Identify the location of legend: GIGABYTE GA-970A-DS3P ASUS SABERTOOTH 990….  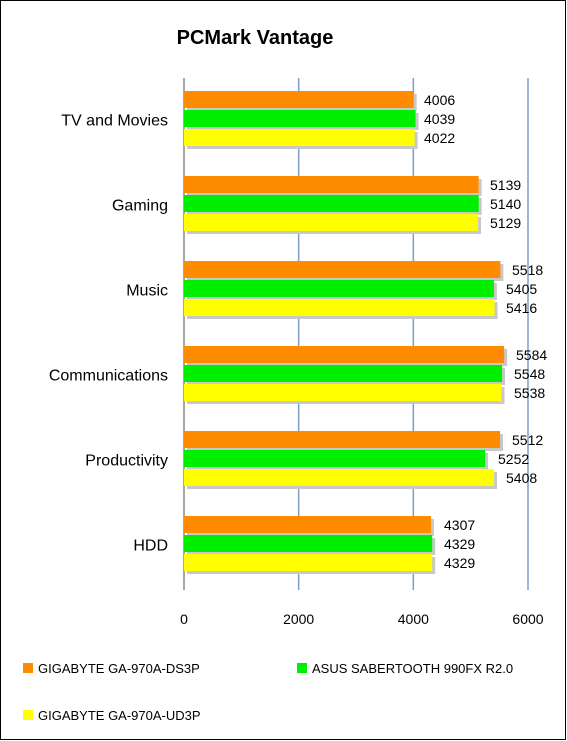
(268, 692).